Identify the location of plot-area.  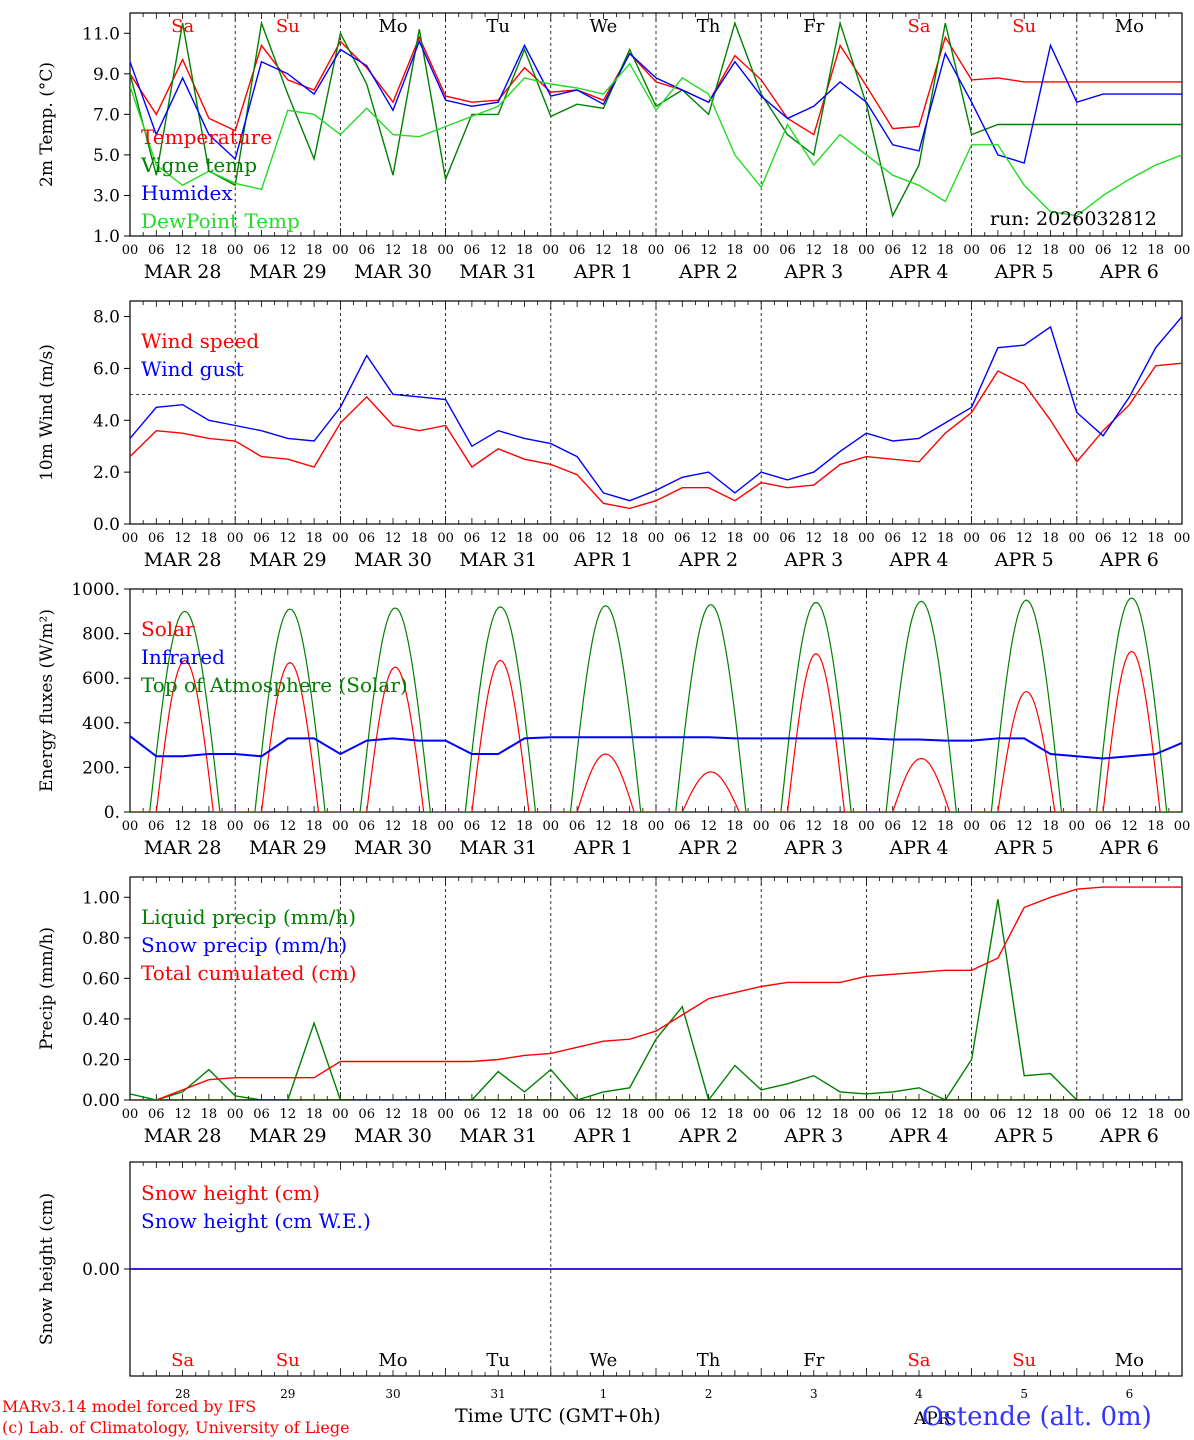
(656, 993).